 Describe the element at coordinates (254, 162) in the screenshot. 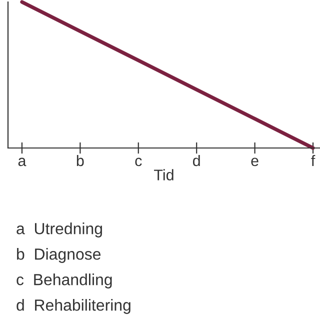

I see `x-tick-label: e` at that location.